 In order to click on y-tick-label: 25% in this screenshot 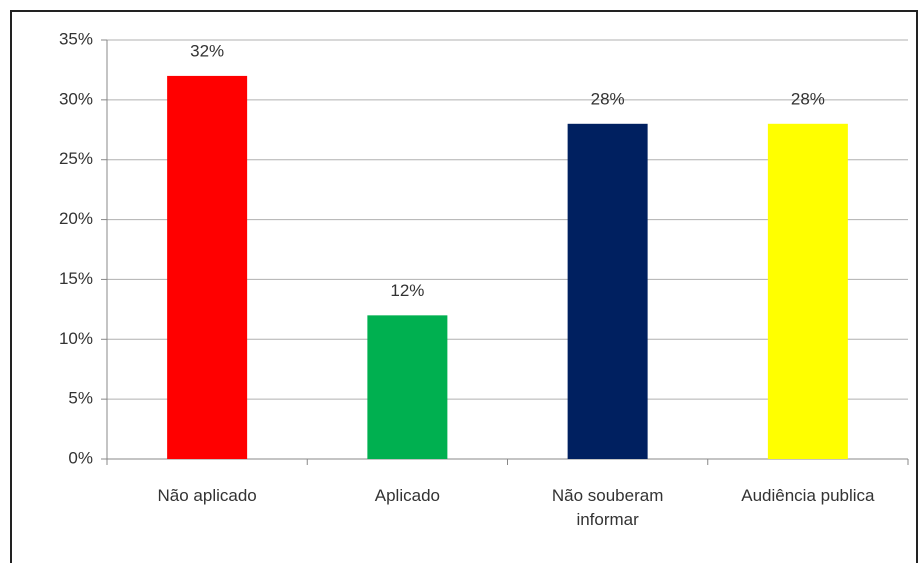, I will do `click(76, 158)`.